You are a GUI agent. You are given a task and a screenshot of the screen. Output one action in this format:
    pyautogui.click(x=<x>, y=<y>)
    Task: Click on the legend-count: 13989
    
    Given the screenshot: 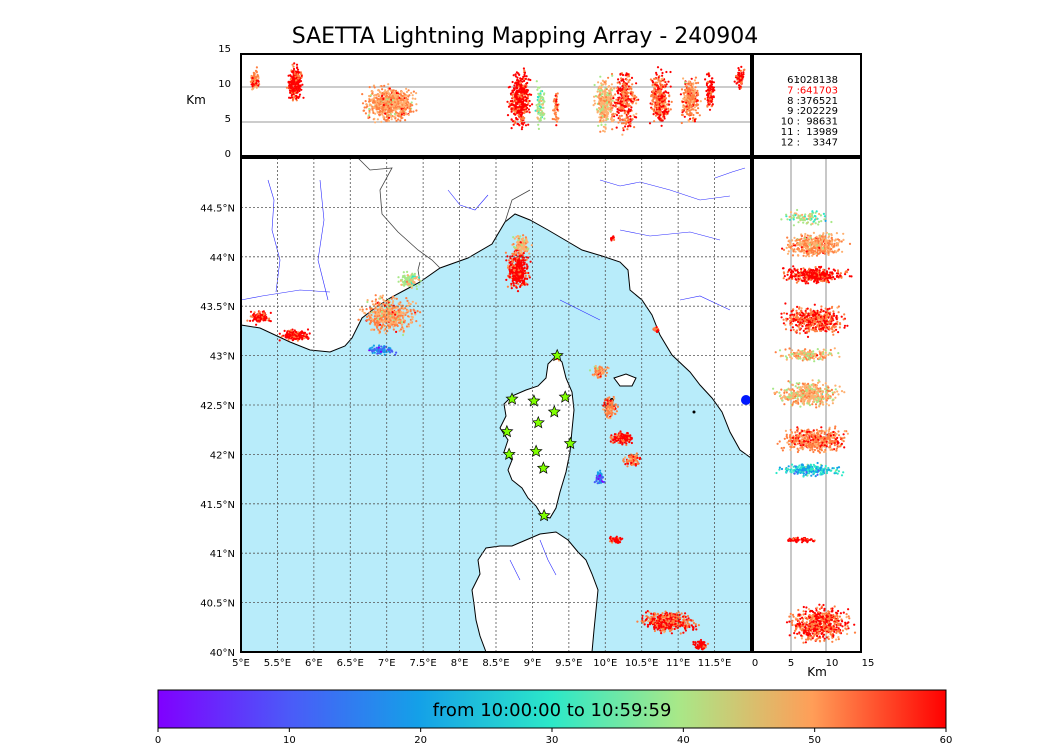 What is the action you would take?
    pyautogui.click(x=822, y=132)
    